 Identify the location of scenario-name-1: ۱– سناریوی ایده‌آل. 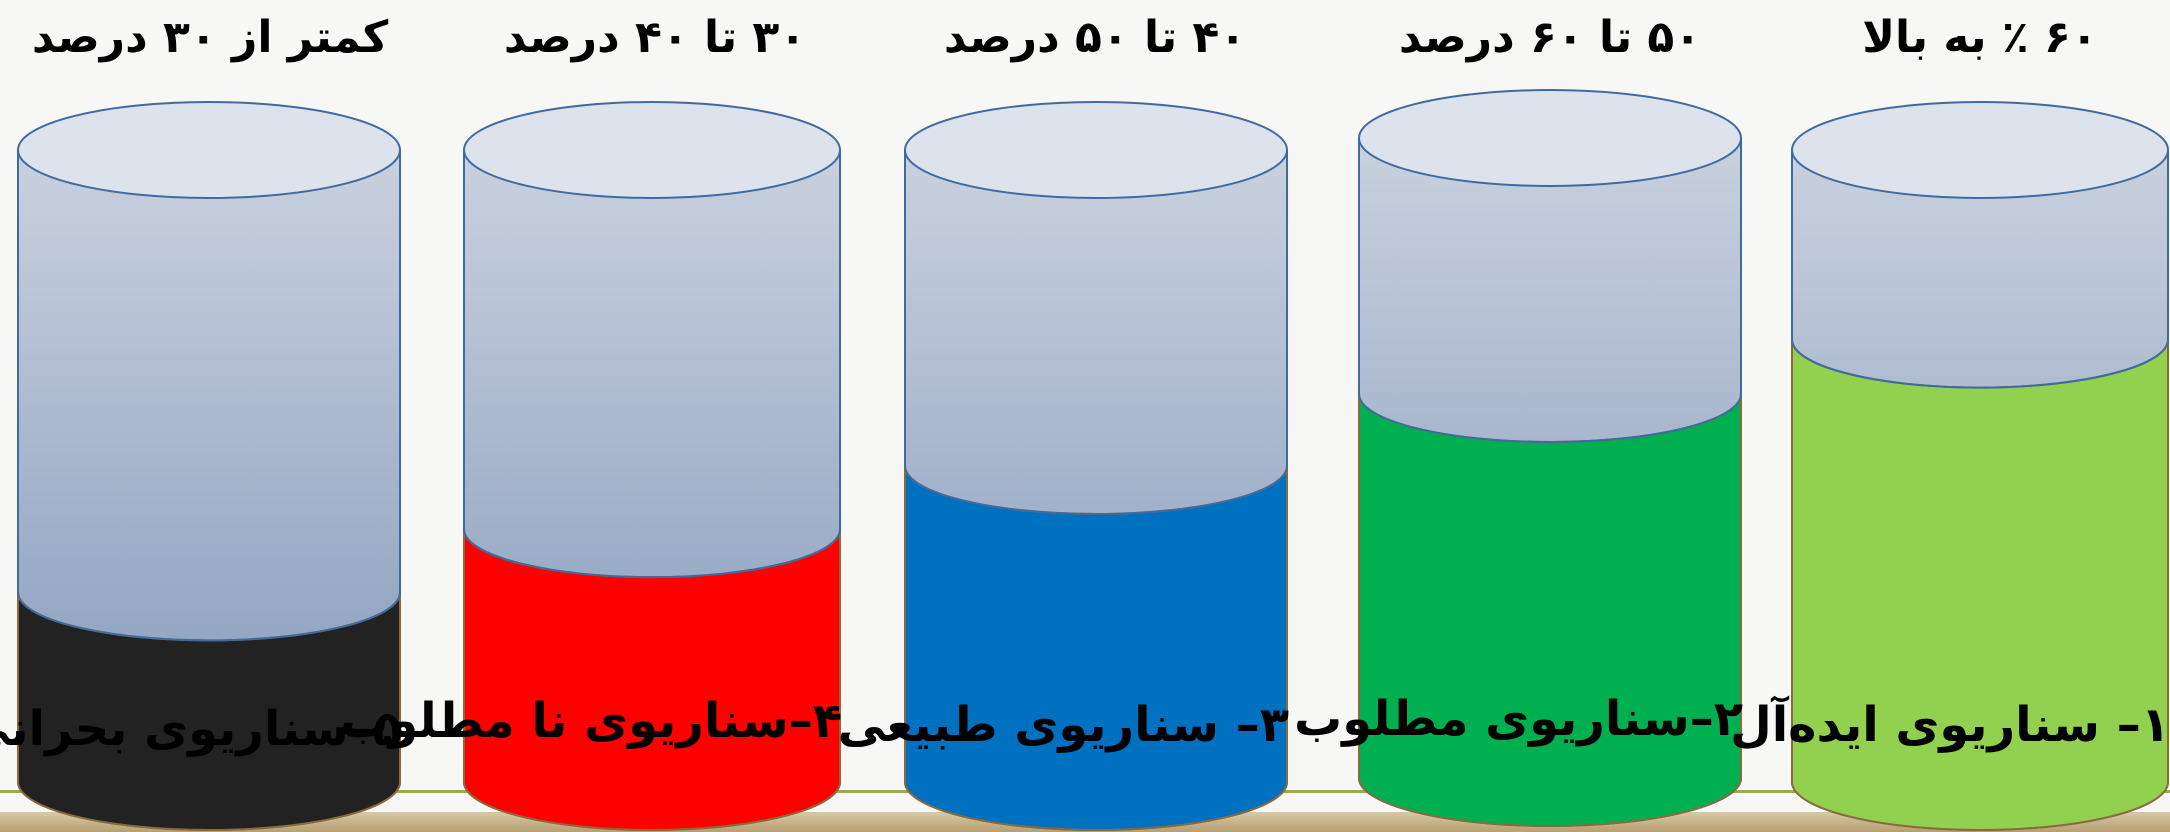
(1950, 725).